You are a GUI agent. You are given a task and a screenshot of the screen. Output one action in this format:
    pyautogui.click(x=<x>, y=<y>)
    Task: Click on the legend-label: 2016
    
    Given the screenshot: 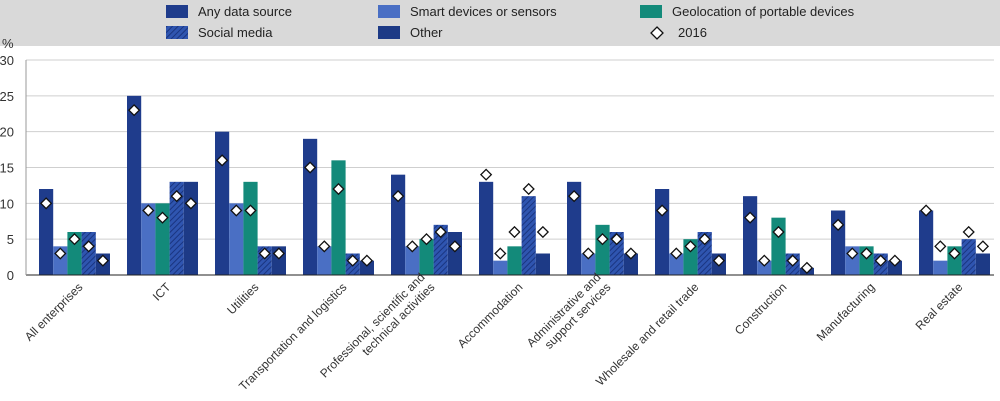 What is the action you would take?
    pyautogui.click(x=692, y=32)
    